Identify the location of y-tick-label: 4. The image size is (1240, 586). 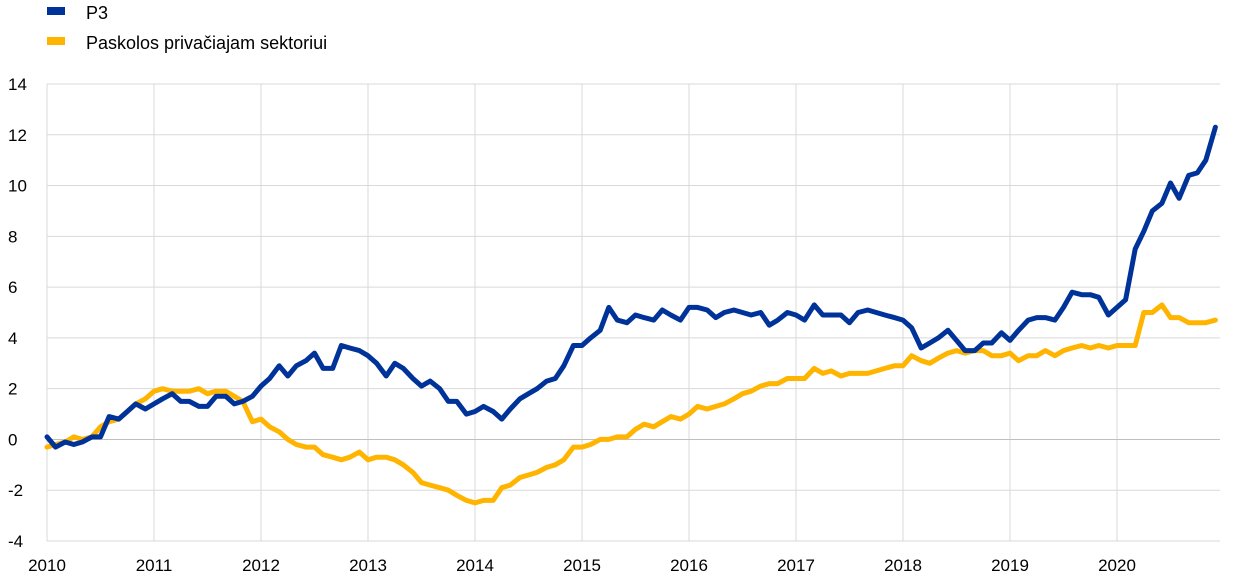
(12, 338).